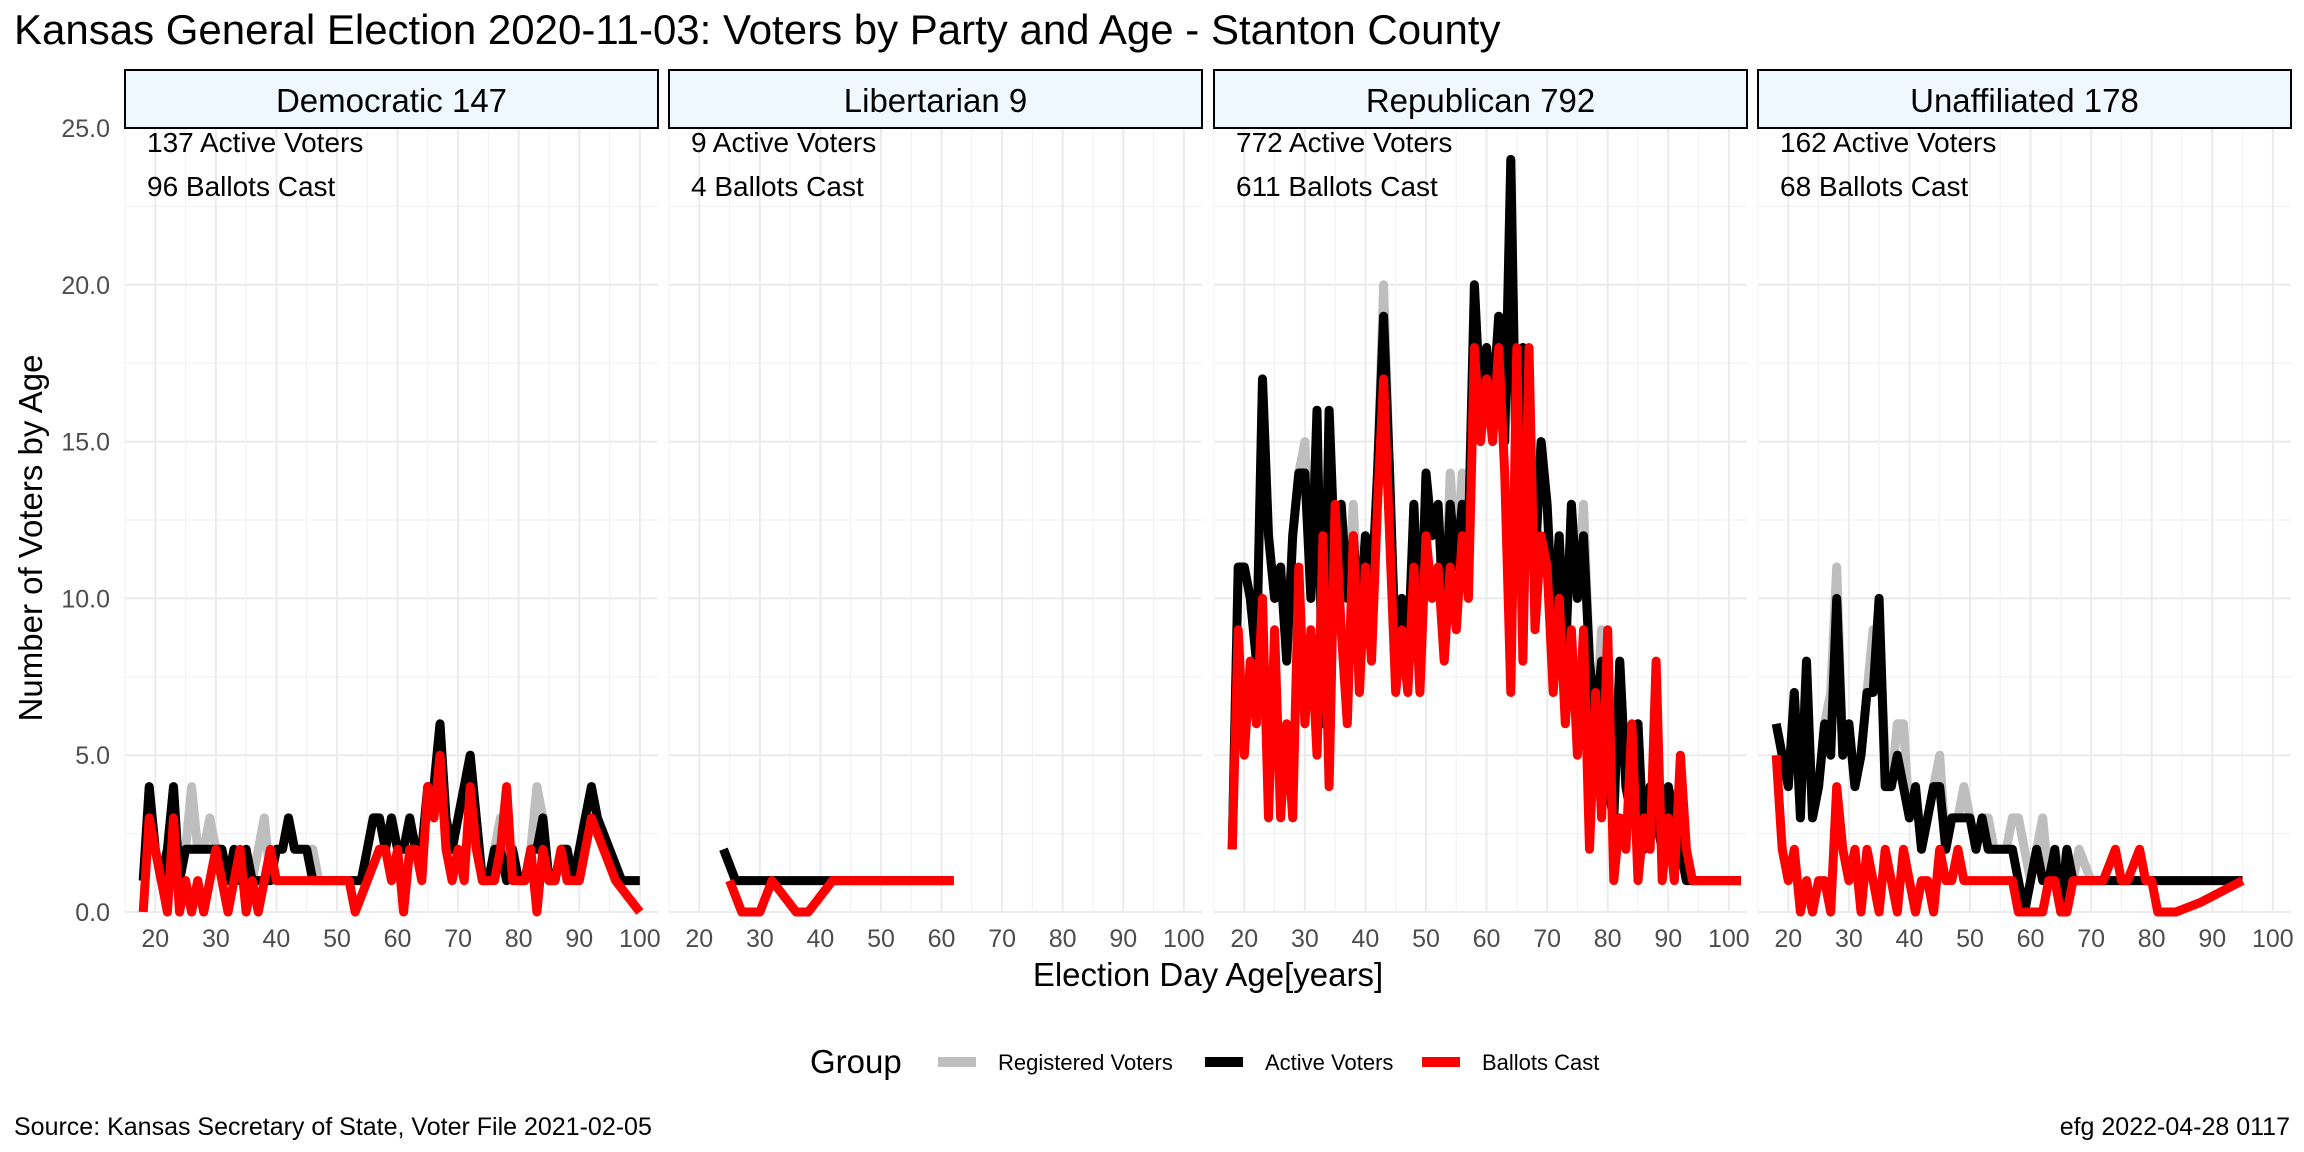 This screenshot has width=2304, height=1152. What do you see at coordinates (30, 538) in the screenshot?
I see `y-axis-title: Number of Voters by Age` at bounding box center [30, 538].